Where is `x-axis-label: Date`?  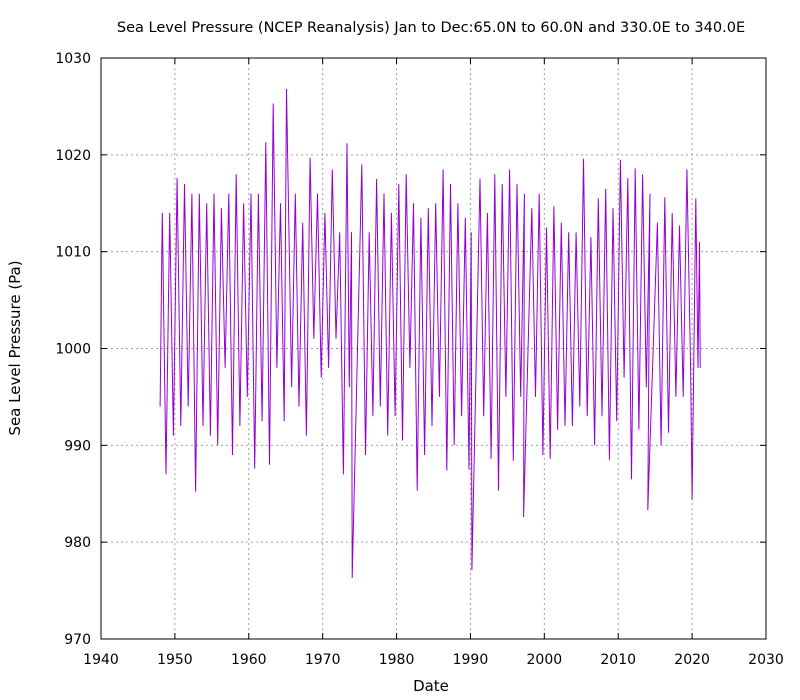
x-axis-label: Date is located at coordinates (431, 686).